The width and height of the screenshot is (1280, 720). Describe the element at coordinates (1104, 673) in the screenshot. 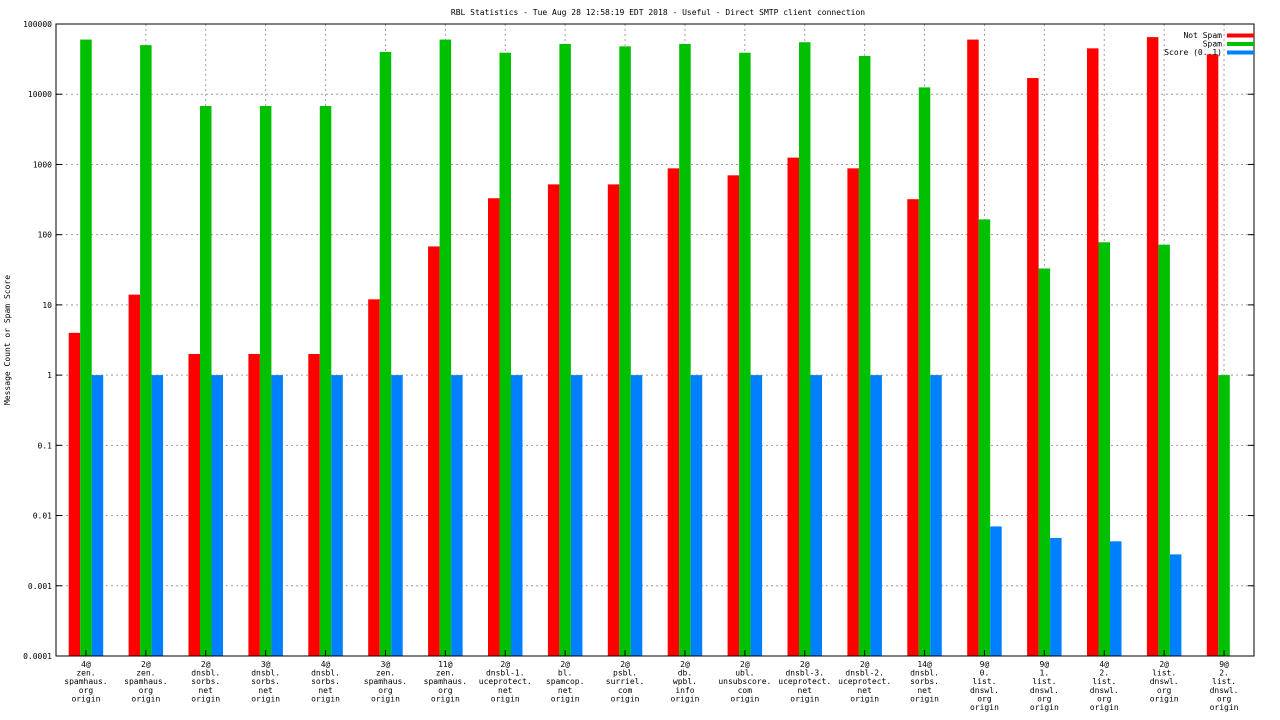

I see `x-tick-label-line: 2.` at that location.